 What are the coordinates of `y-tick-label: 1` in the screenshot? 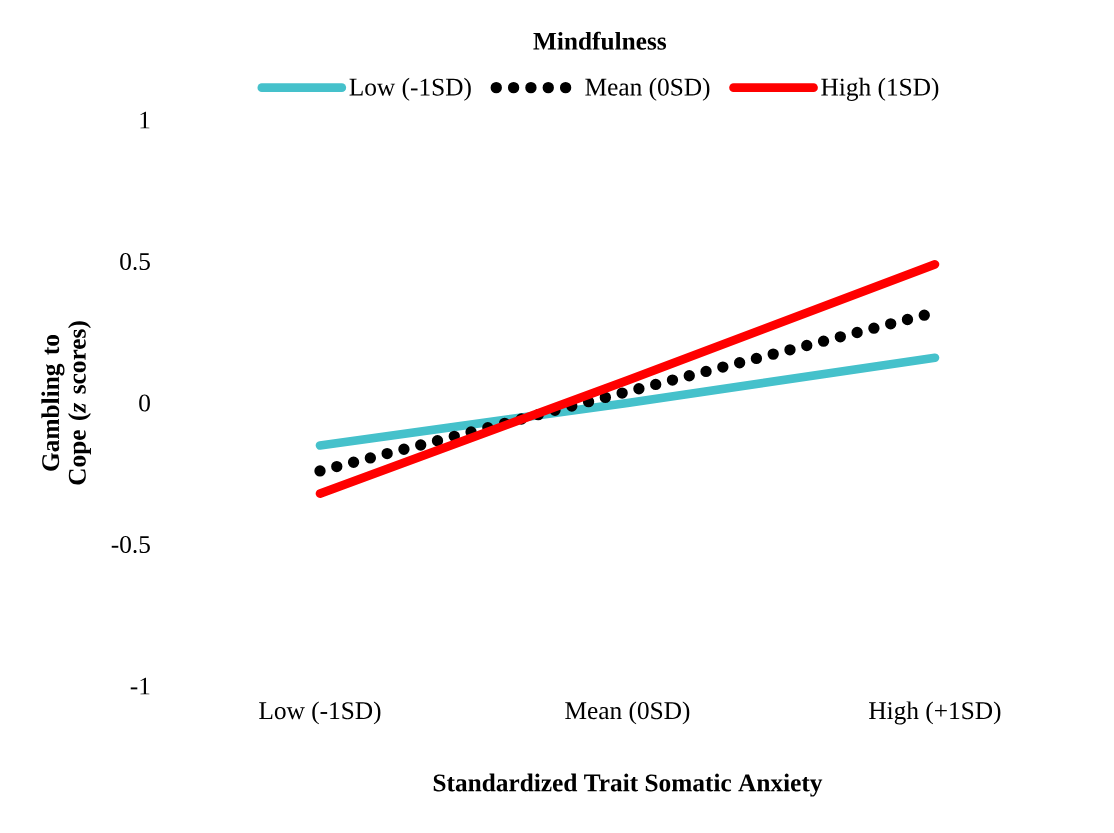 It's located at (145, 120).